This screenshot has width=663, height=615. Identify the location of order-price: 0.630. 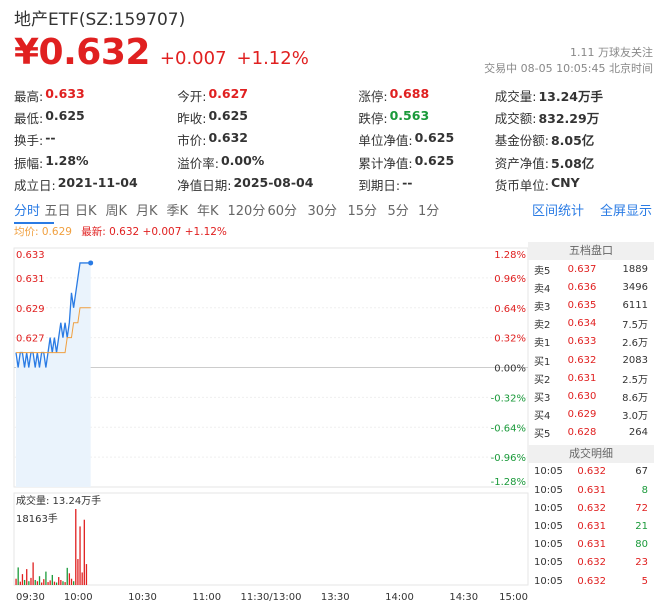
(582, 396).